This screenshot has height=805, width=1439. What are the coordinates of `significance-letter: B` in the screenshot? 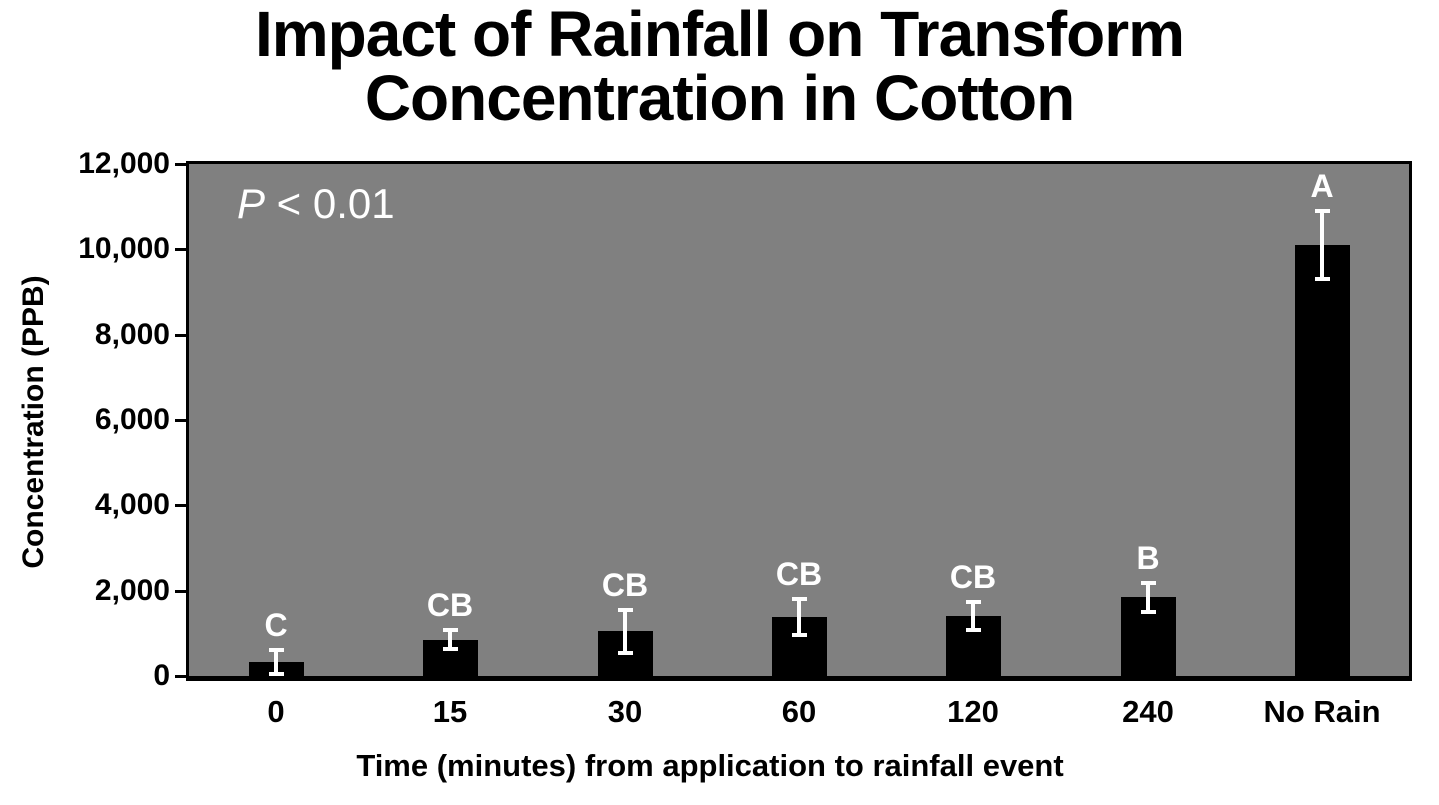 It's located at (1148, 558).